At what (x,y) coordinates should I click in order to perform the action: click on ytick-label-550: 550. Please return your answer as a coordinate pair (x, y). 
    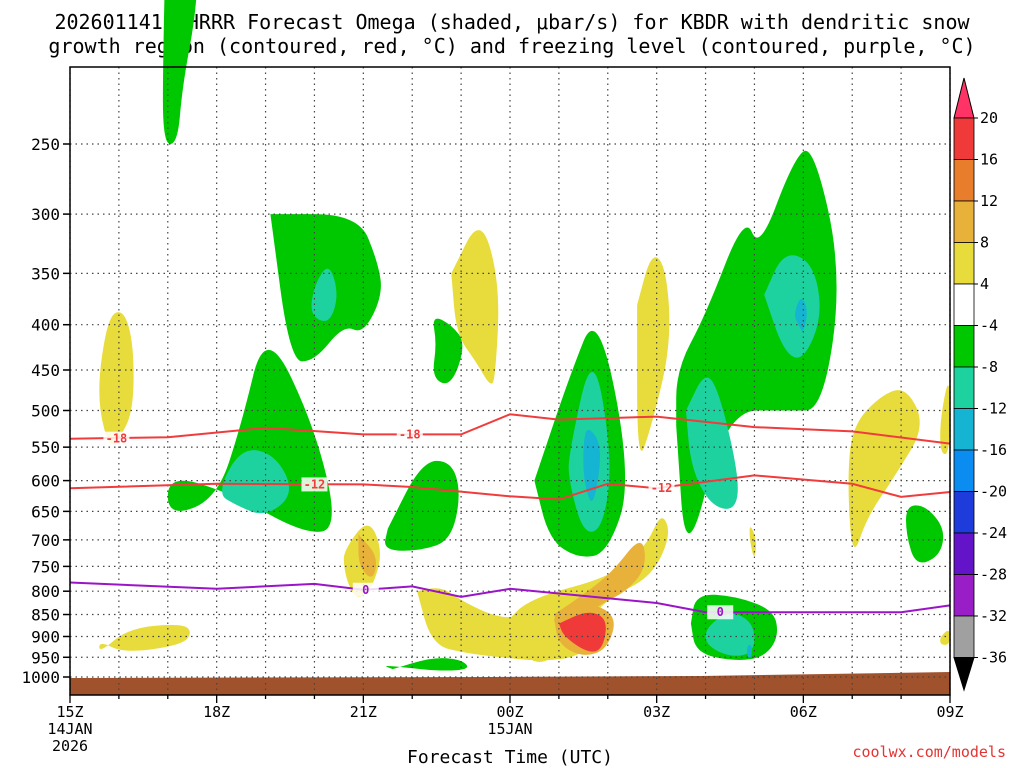
    Looking at the image, I should click on (45, 447).